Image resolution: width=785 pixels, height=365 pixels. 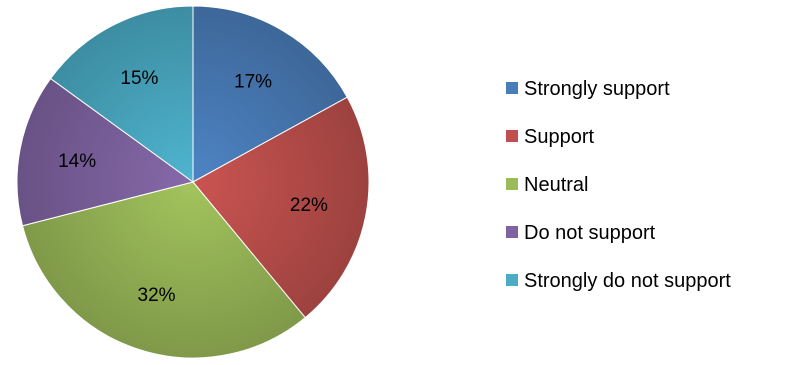 What do you see at coordinates (512, 88) in the screenshot?
I see `legend-swatch-strongly-support` at bounding box center [512, 88].